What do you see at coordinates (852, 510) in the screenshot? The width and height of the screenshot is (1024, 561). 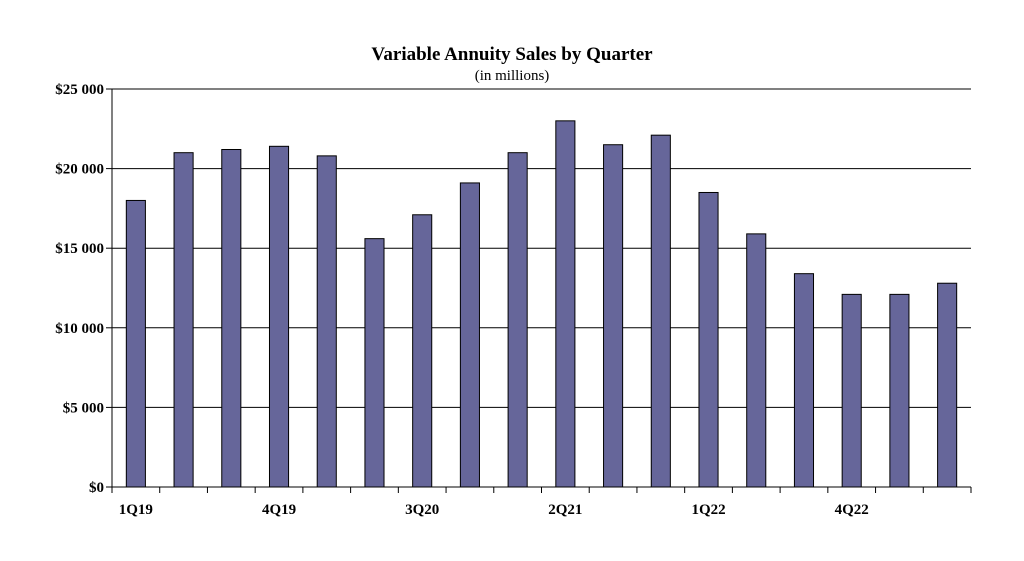 I see `x-tick-label: 4Q22` at bounding box center [852, 510].